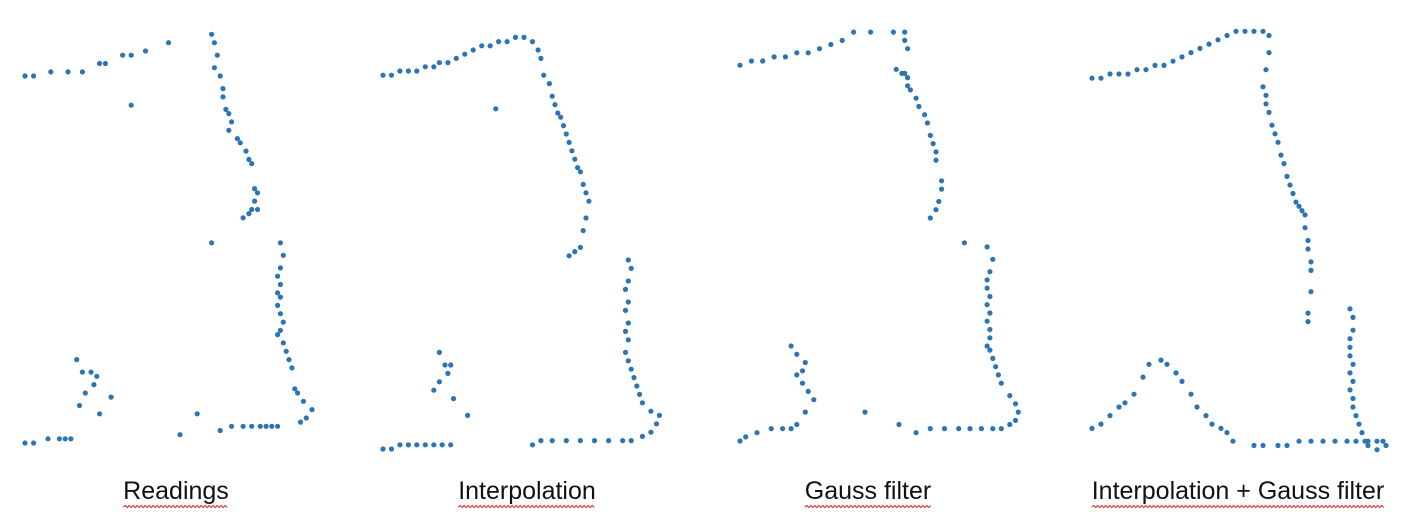  I want to click on spellcheck-squiggle, so click(175, 506).